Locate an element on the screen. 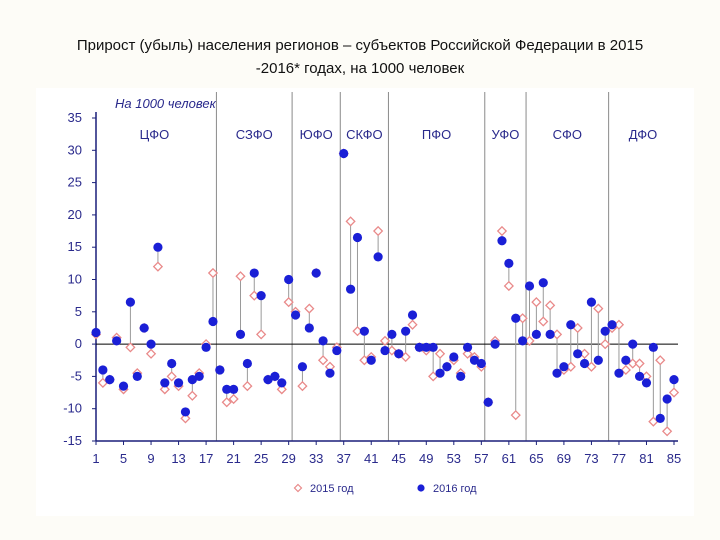  x-tick-label: 57 is located at coordinates (481, 458).